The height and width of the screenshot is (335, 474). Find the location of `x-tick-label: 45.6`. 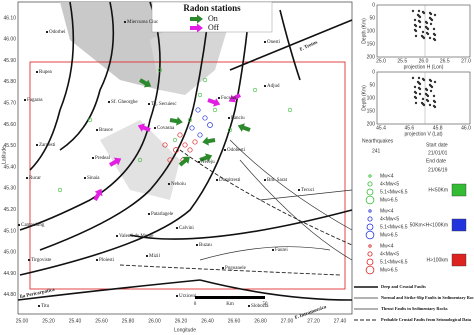

x-tick-label: 45.6 is located at coordinates (409, 128).